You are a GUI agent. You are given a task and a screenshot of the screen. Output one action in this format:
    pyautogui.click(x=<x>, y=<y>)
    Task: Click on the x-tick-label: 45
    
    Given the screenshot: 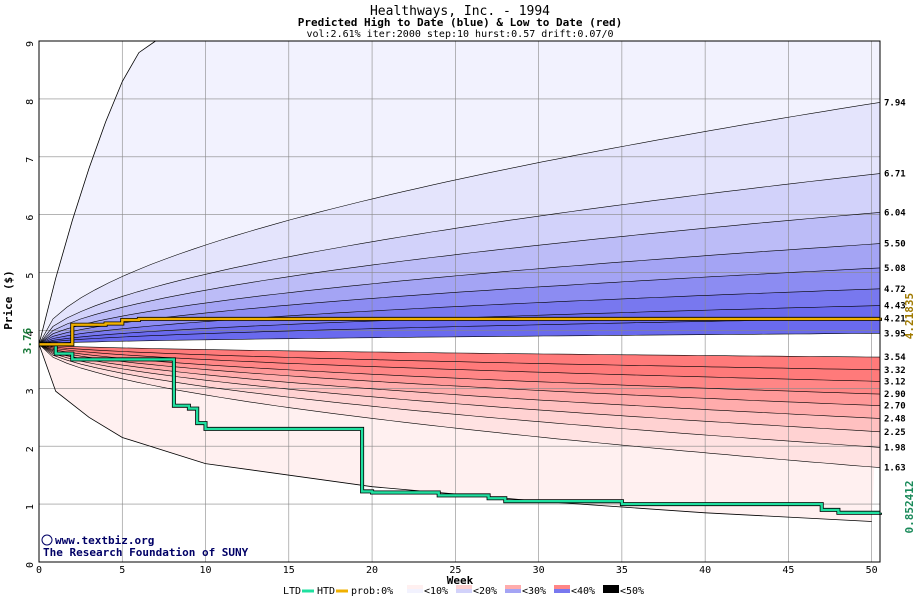 What is the action you would take?
    pyautogui.click(x=788, y=570)
    